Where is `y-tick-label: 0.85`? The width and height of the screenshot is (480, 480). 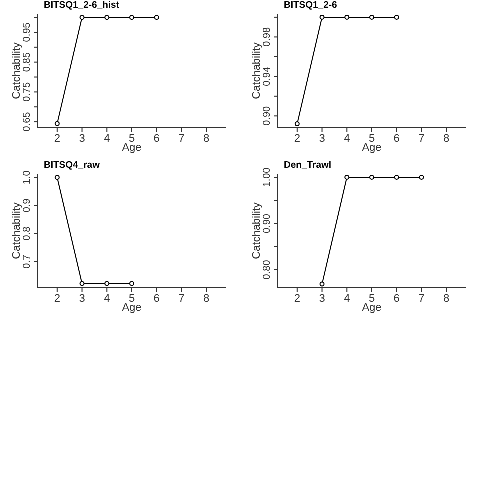
y-tick-label: 0.85 is located at coordinates (27, 62).